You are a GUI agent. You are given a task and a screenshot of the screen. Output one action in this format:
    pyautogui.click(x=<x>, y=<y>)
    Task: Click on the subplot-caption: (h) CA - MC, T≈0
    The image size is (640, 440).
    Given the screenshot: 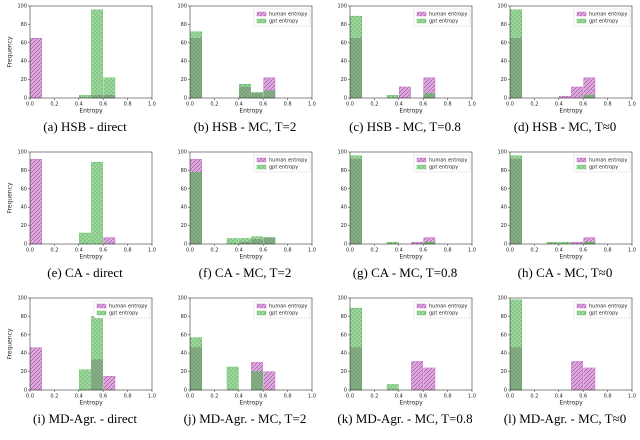 What is the action you would take?
    pyautogui.click(x=565, y=272)
    